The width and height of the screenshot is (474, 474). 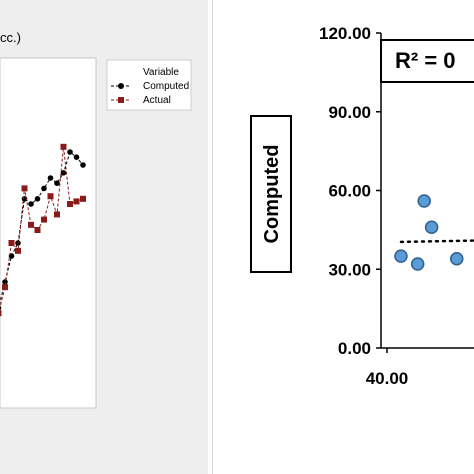 What do you see at coordinates (345, 33) in the screenshot?
I see `y-tick-label: 120.00` at bounding box center [345, 33].